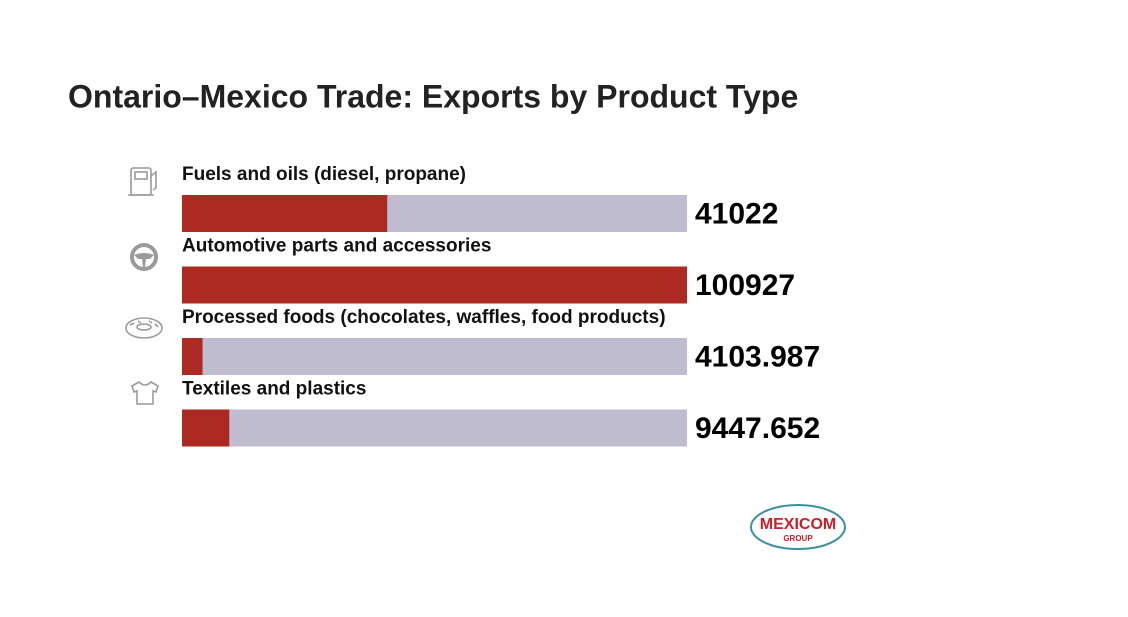  Describe the element at coordinates (798, 538) in the screenshot. I see `logo-subtitle: GROUP` at that location.